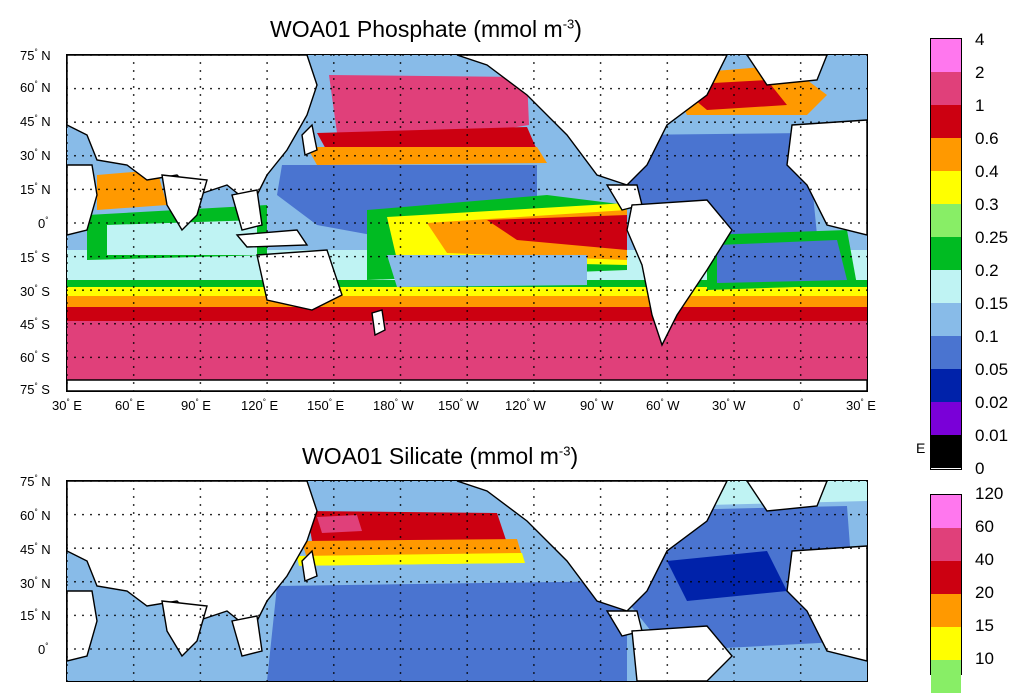 Image resolution: width=1024 pixels, height=693 pixels. What do you see at coordinates (980, 39) in the screenshot?
I see `colorbar-value-label: 4` at bounding box center [980, 39].